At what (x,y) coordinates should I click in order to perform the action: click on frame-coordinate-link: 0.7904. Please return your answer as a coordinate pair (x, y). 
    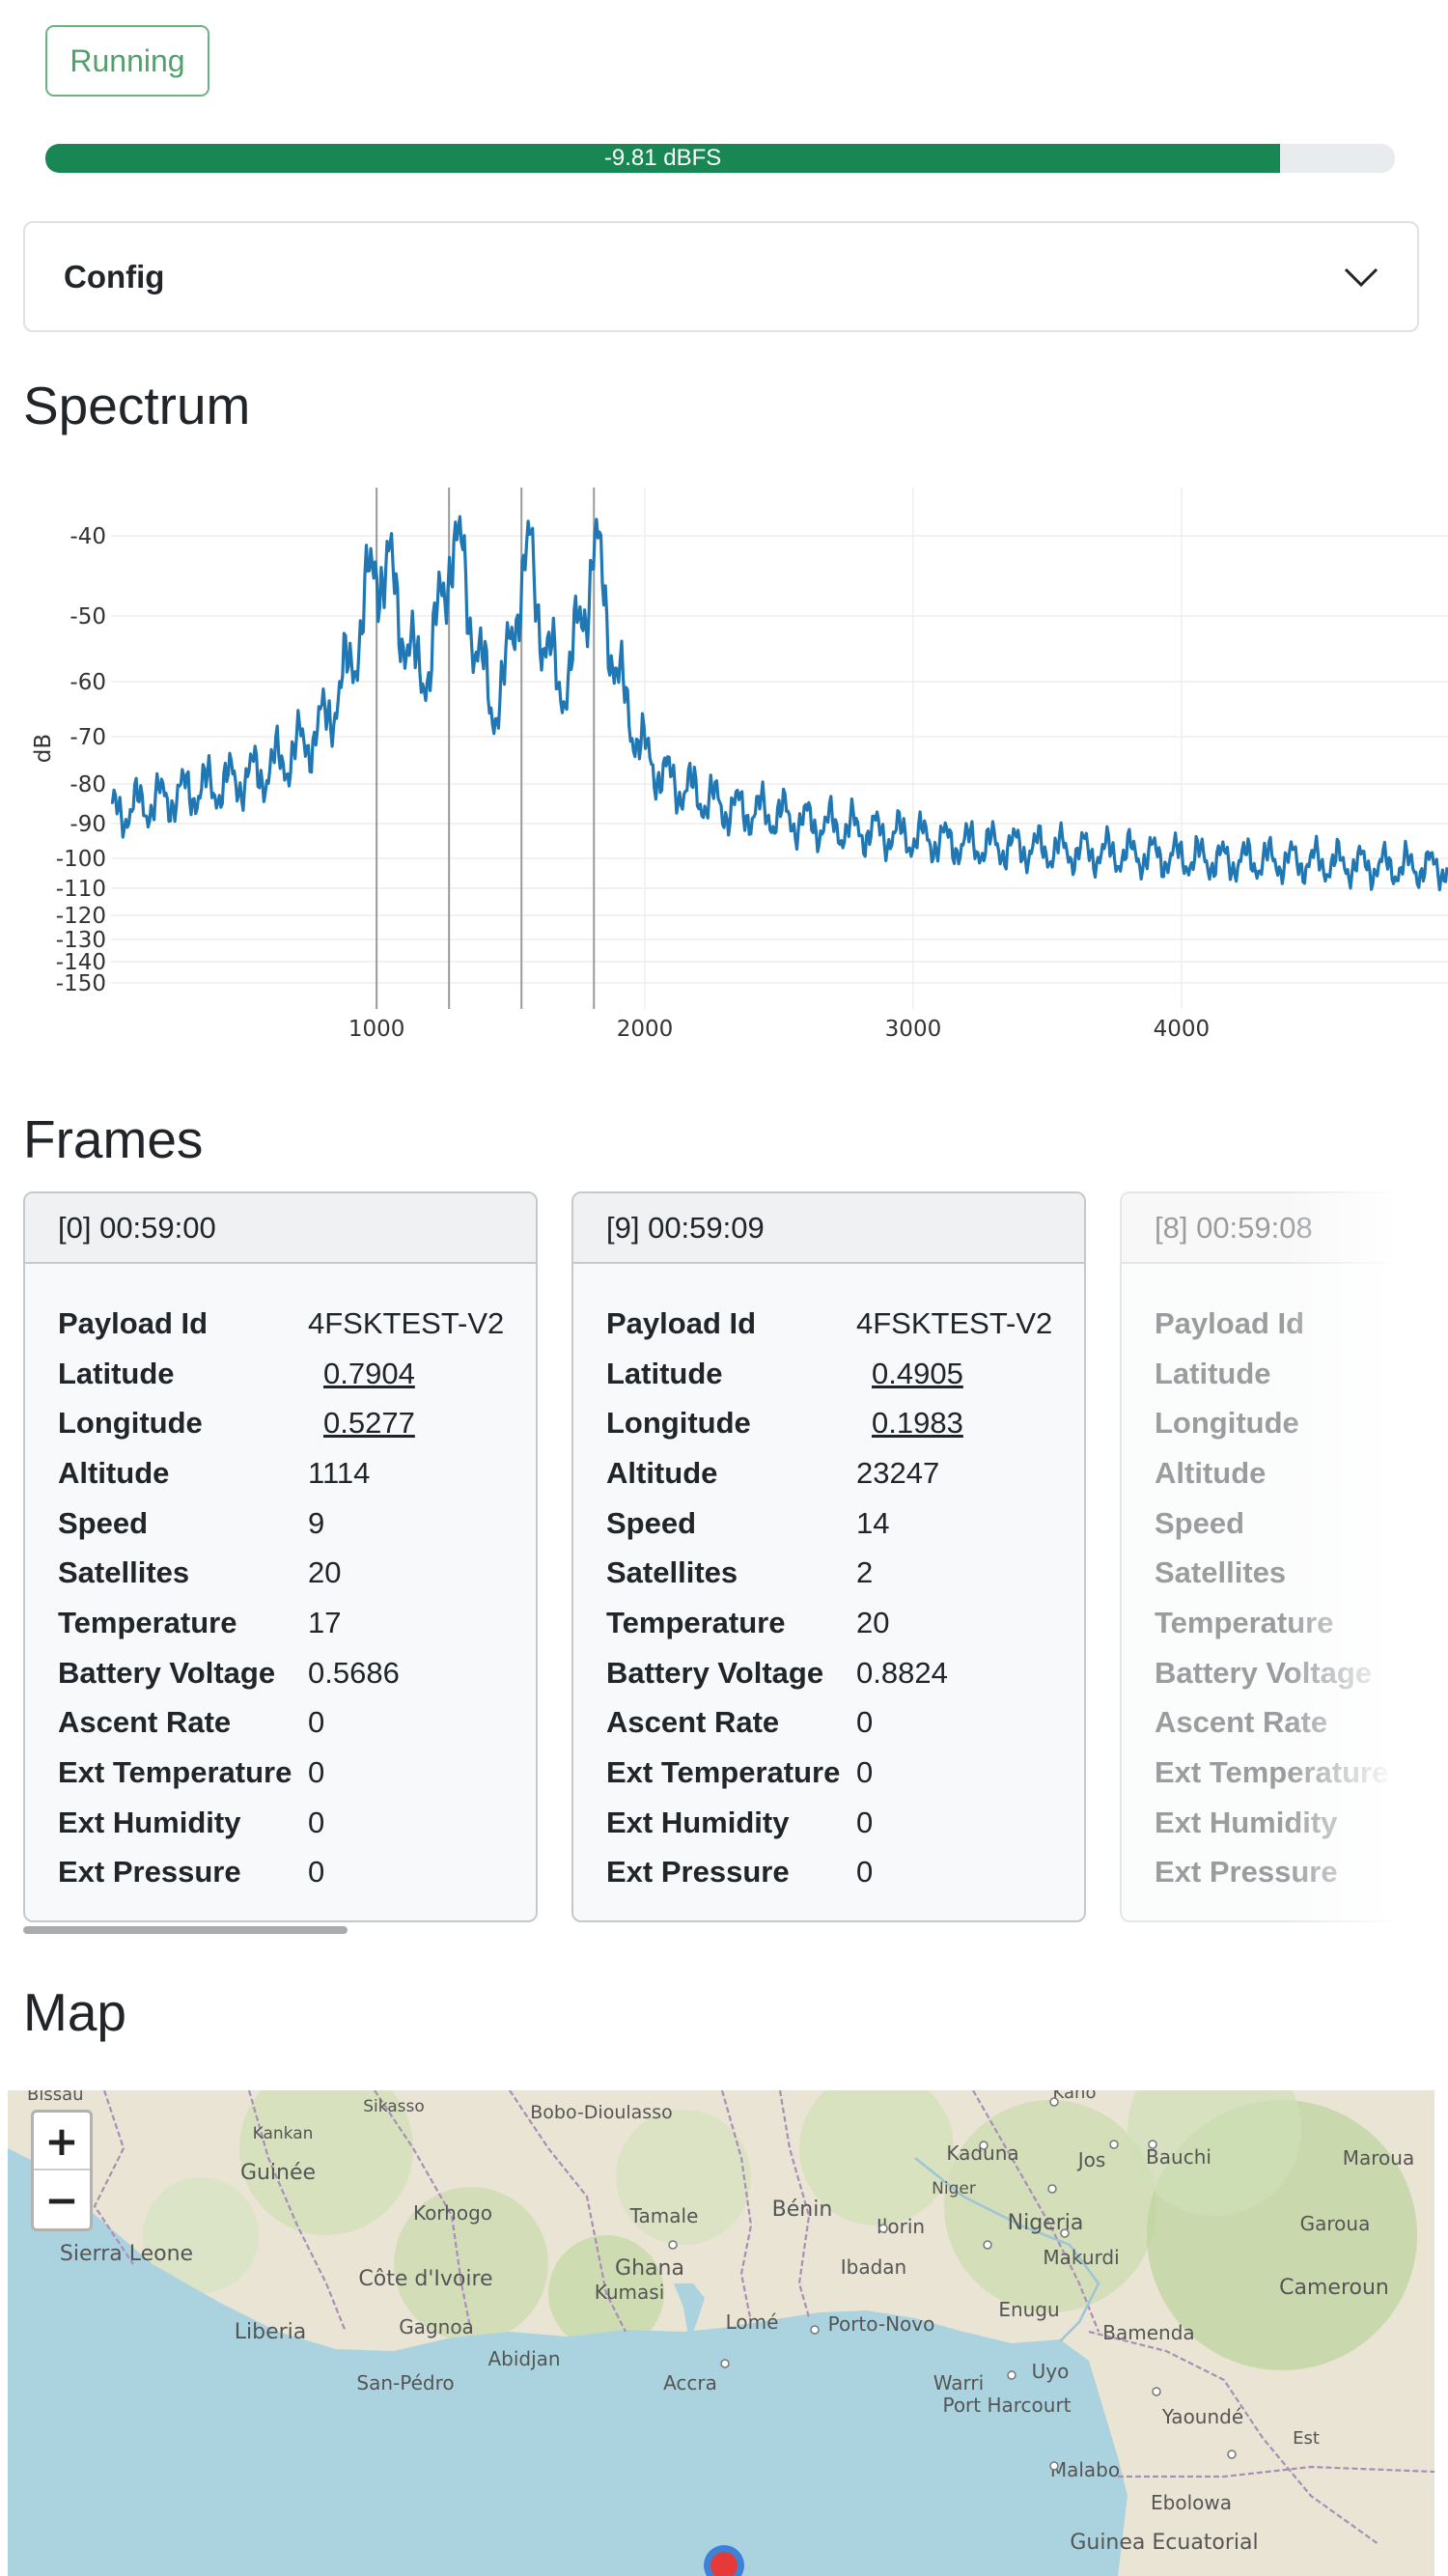
    Looking at the image, I should click on (369, 1373).